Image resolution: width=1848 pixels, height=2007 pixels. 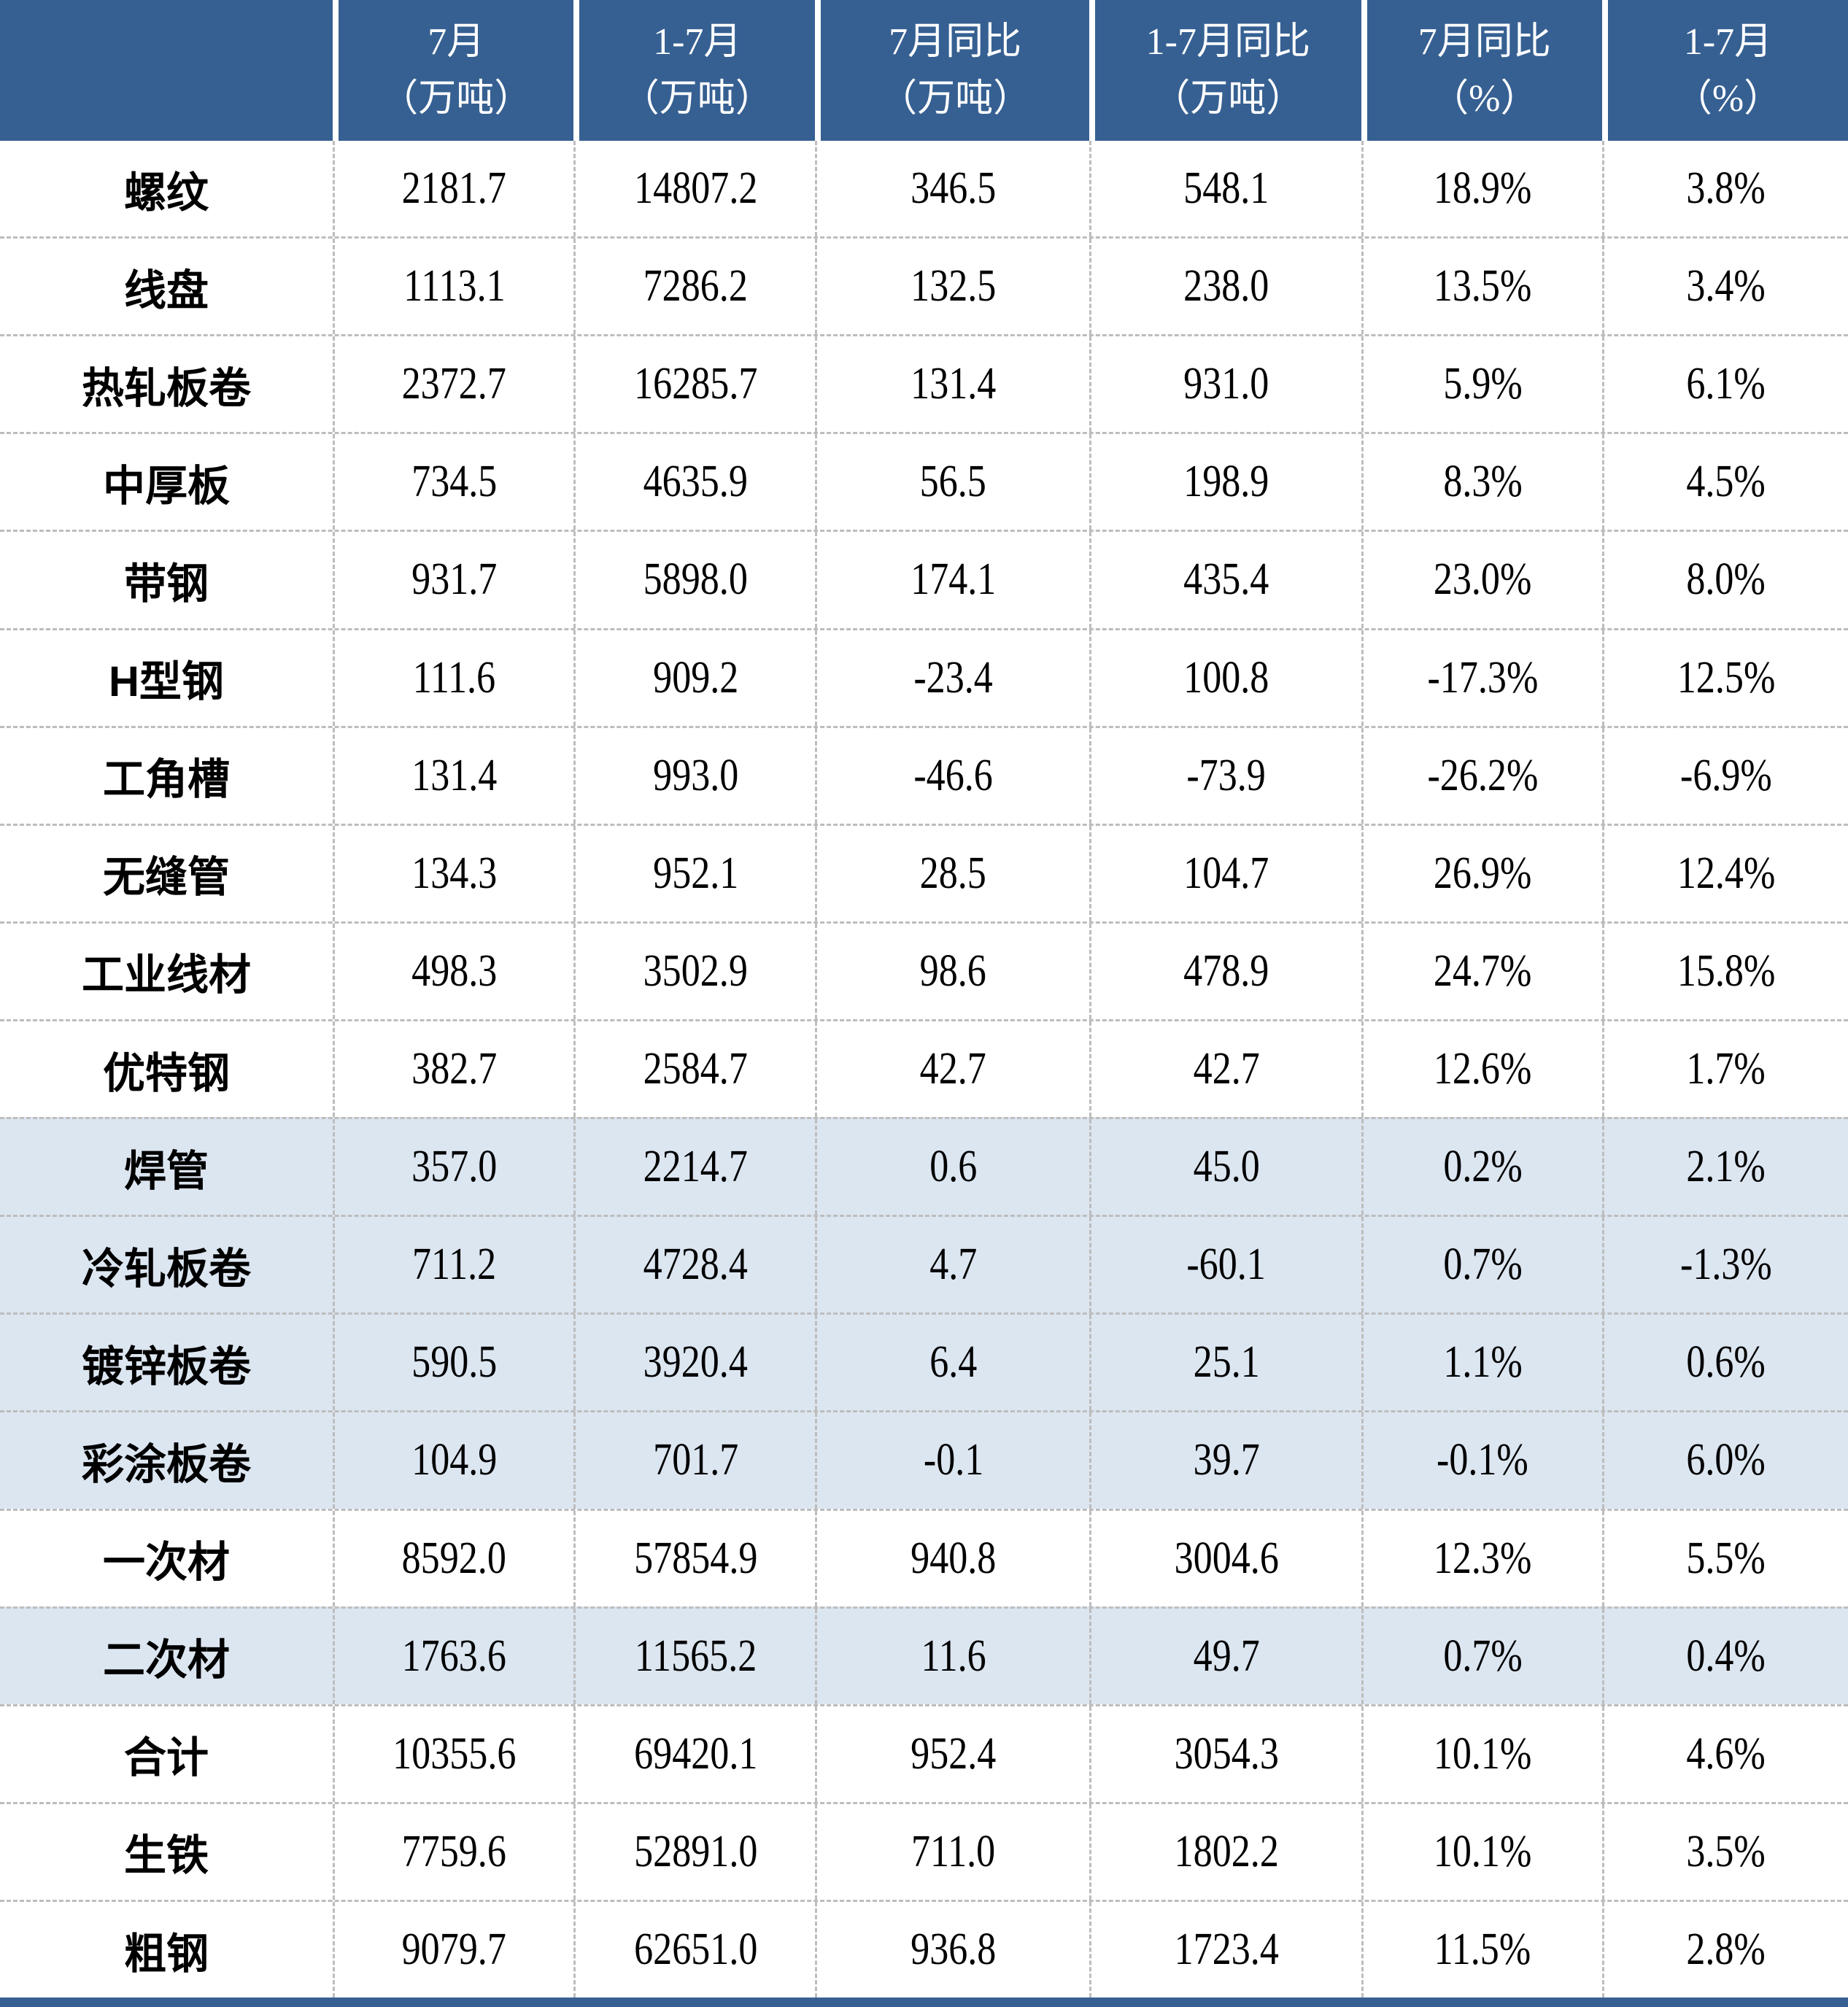 I want to click on data-cell: 28.5, so click(x=952, y=873).